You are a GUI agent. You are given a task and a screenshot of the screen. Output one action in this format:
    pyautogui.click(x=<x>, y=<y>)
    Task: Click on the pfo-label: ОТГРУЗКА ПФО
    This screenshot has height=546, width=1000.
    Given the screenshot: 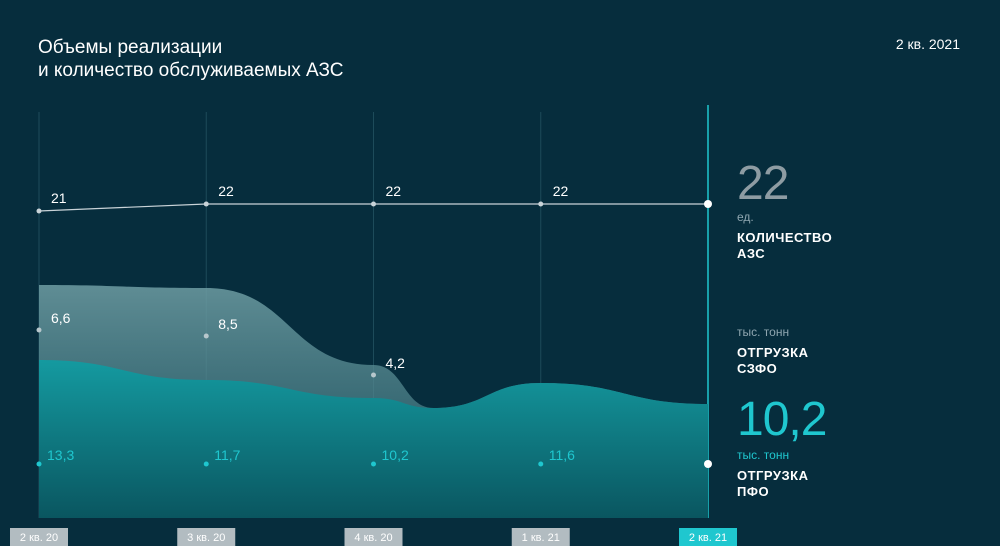 What is the action you would take?
    pyautogui.click(x=781, y=484)
    